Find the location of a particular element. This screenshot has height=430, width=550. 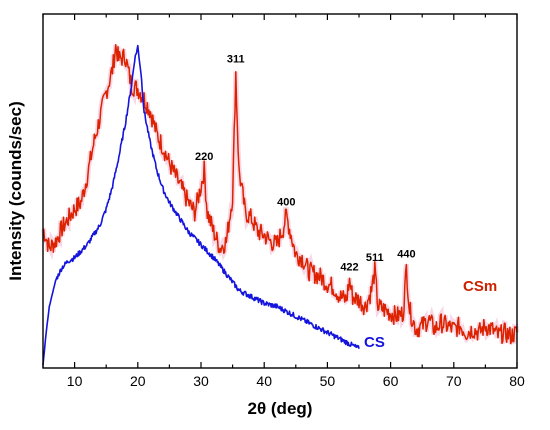

x-tick-label-60: 60 is located at coordinates (391, 381).